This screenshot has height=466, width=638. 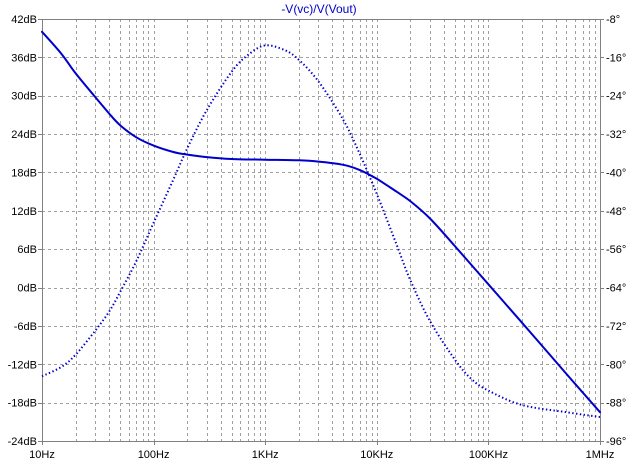 I want to click on right-tick-label: -16°, so click(x=616, y=58).